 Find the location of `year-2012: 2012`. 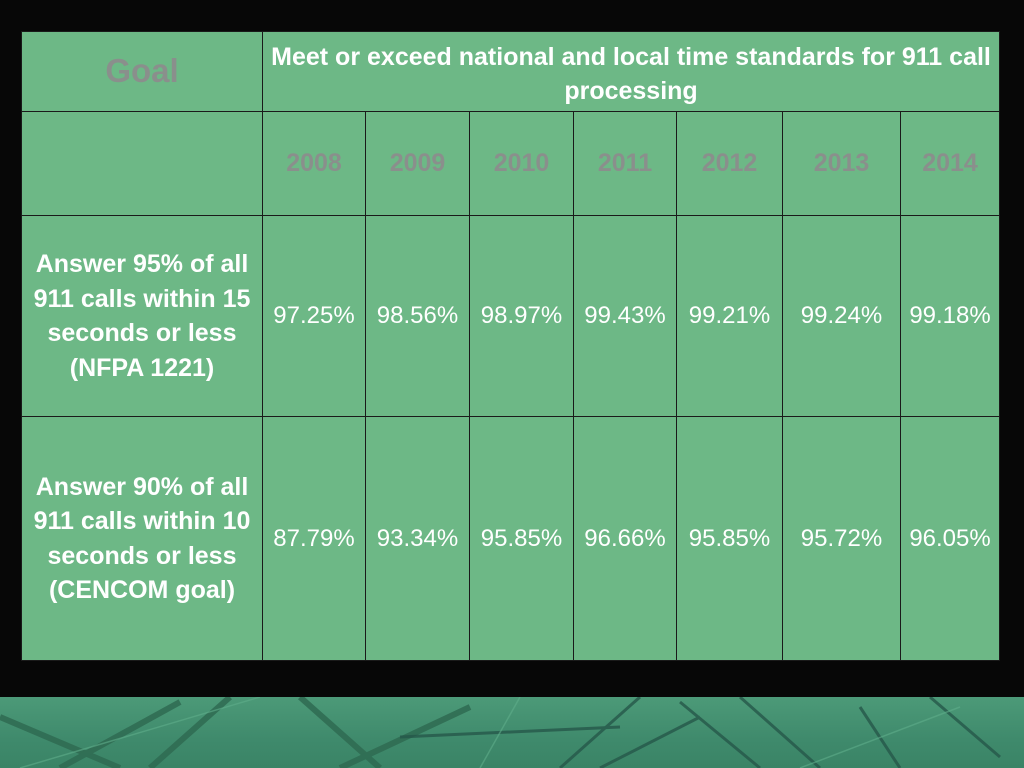

year-2012: 2012 is located at coordinates (729, 163).